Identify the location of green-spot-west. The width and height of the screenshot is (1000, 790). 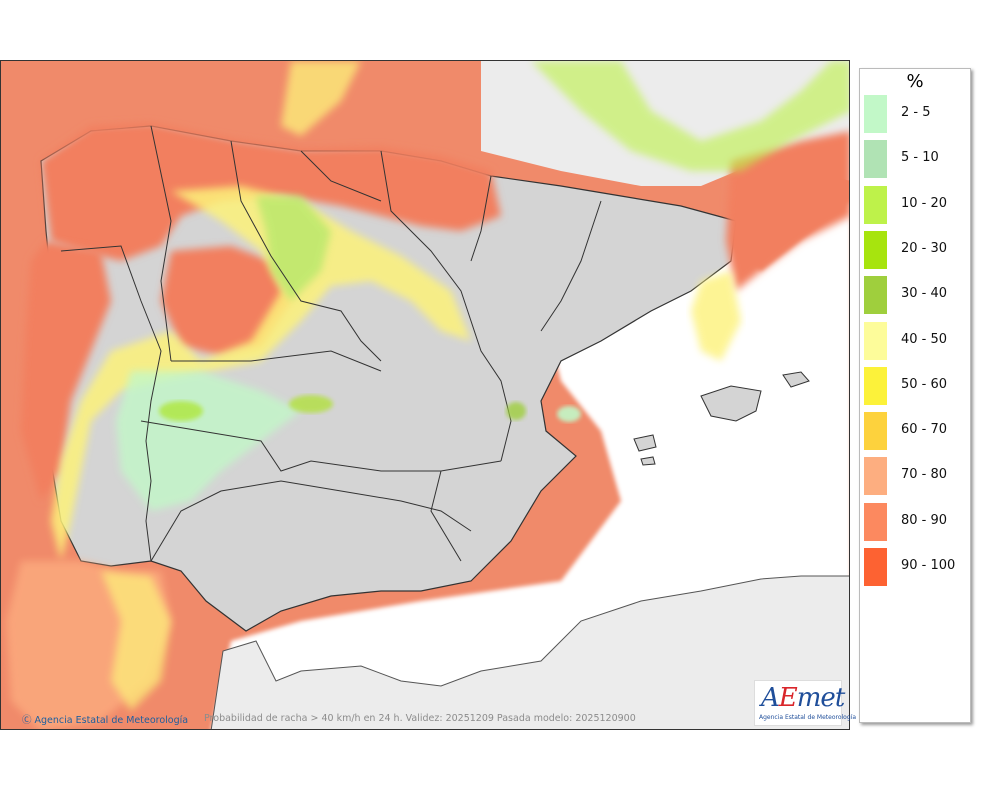
(181, 411).